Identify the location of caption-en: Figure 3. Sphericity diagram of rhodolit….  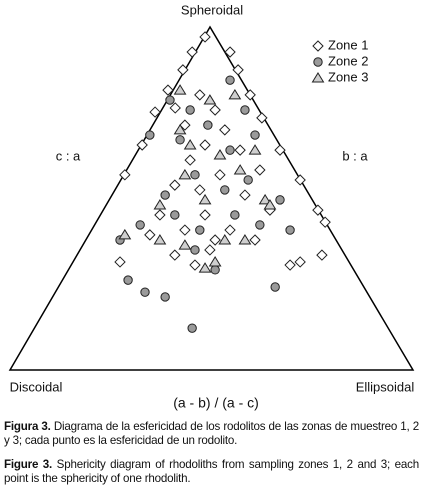
(211, 472).